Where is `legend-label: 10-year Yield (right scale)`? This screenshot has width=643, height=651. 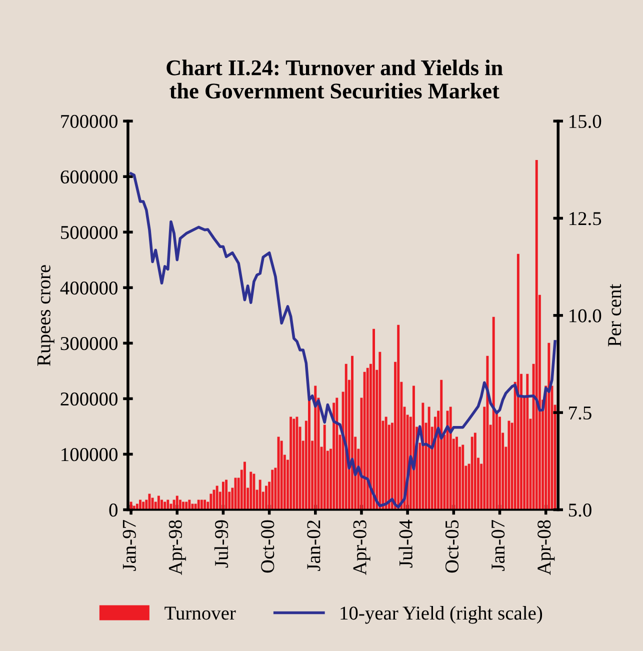 legend-label: 10-year Yield (right scale) is located at coordinates (441, 615).